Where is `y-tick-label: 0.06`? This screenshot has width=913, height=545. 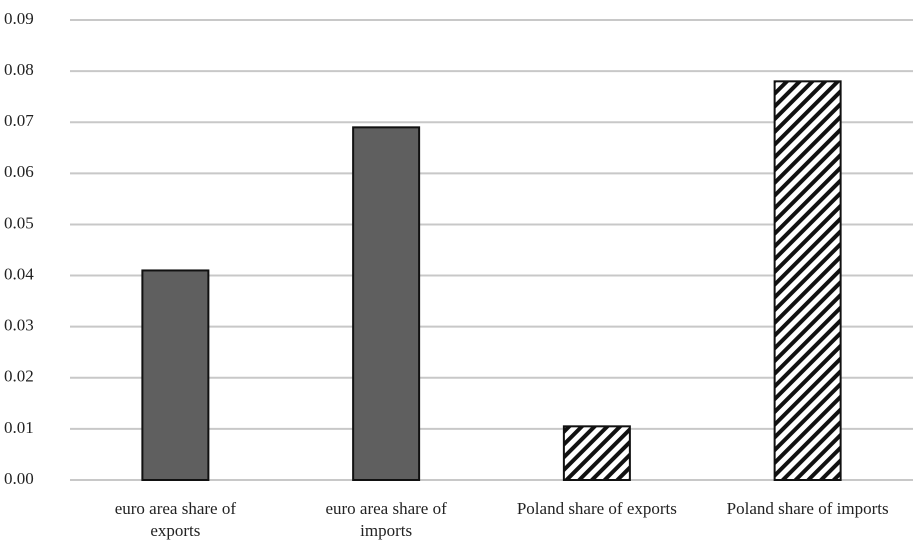
y-tick-label: 0.06 is located at coordinates (19, 171).